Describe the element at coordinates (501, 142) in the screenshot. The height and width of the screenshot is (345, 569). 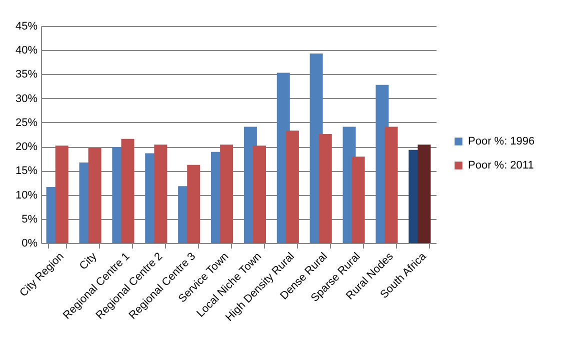
I see `legend-label: Poor %: 1996` at that location.